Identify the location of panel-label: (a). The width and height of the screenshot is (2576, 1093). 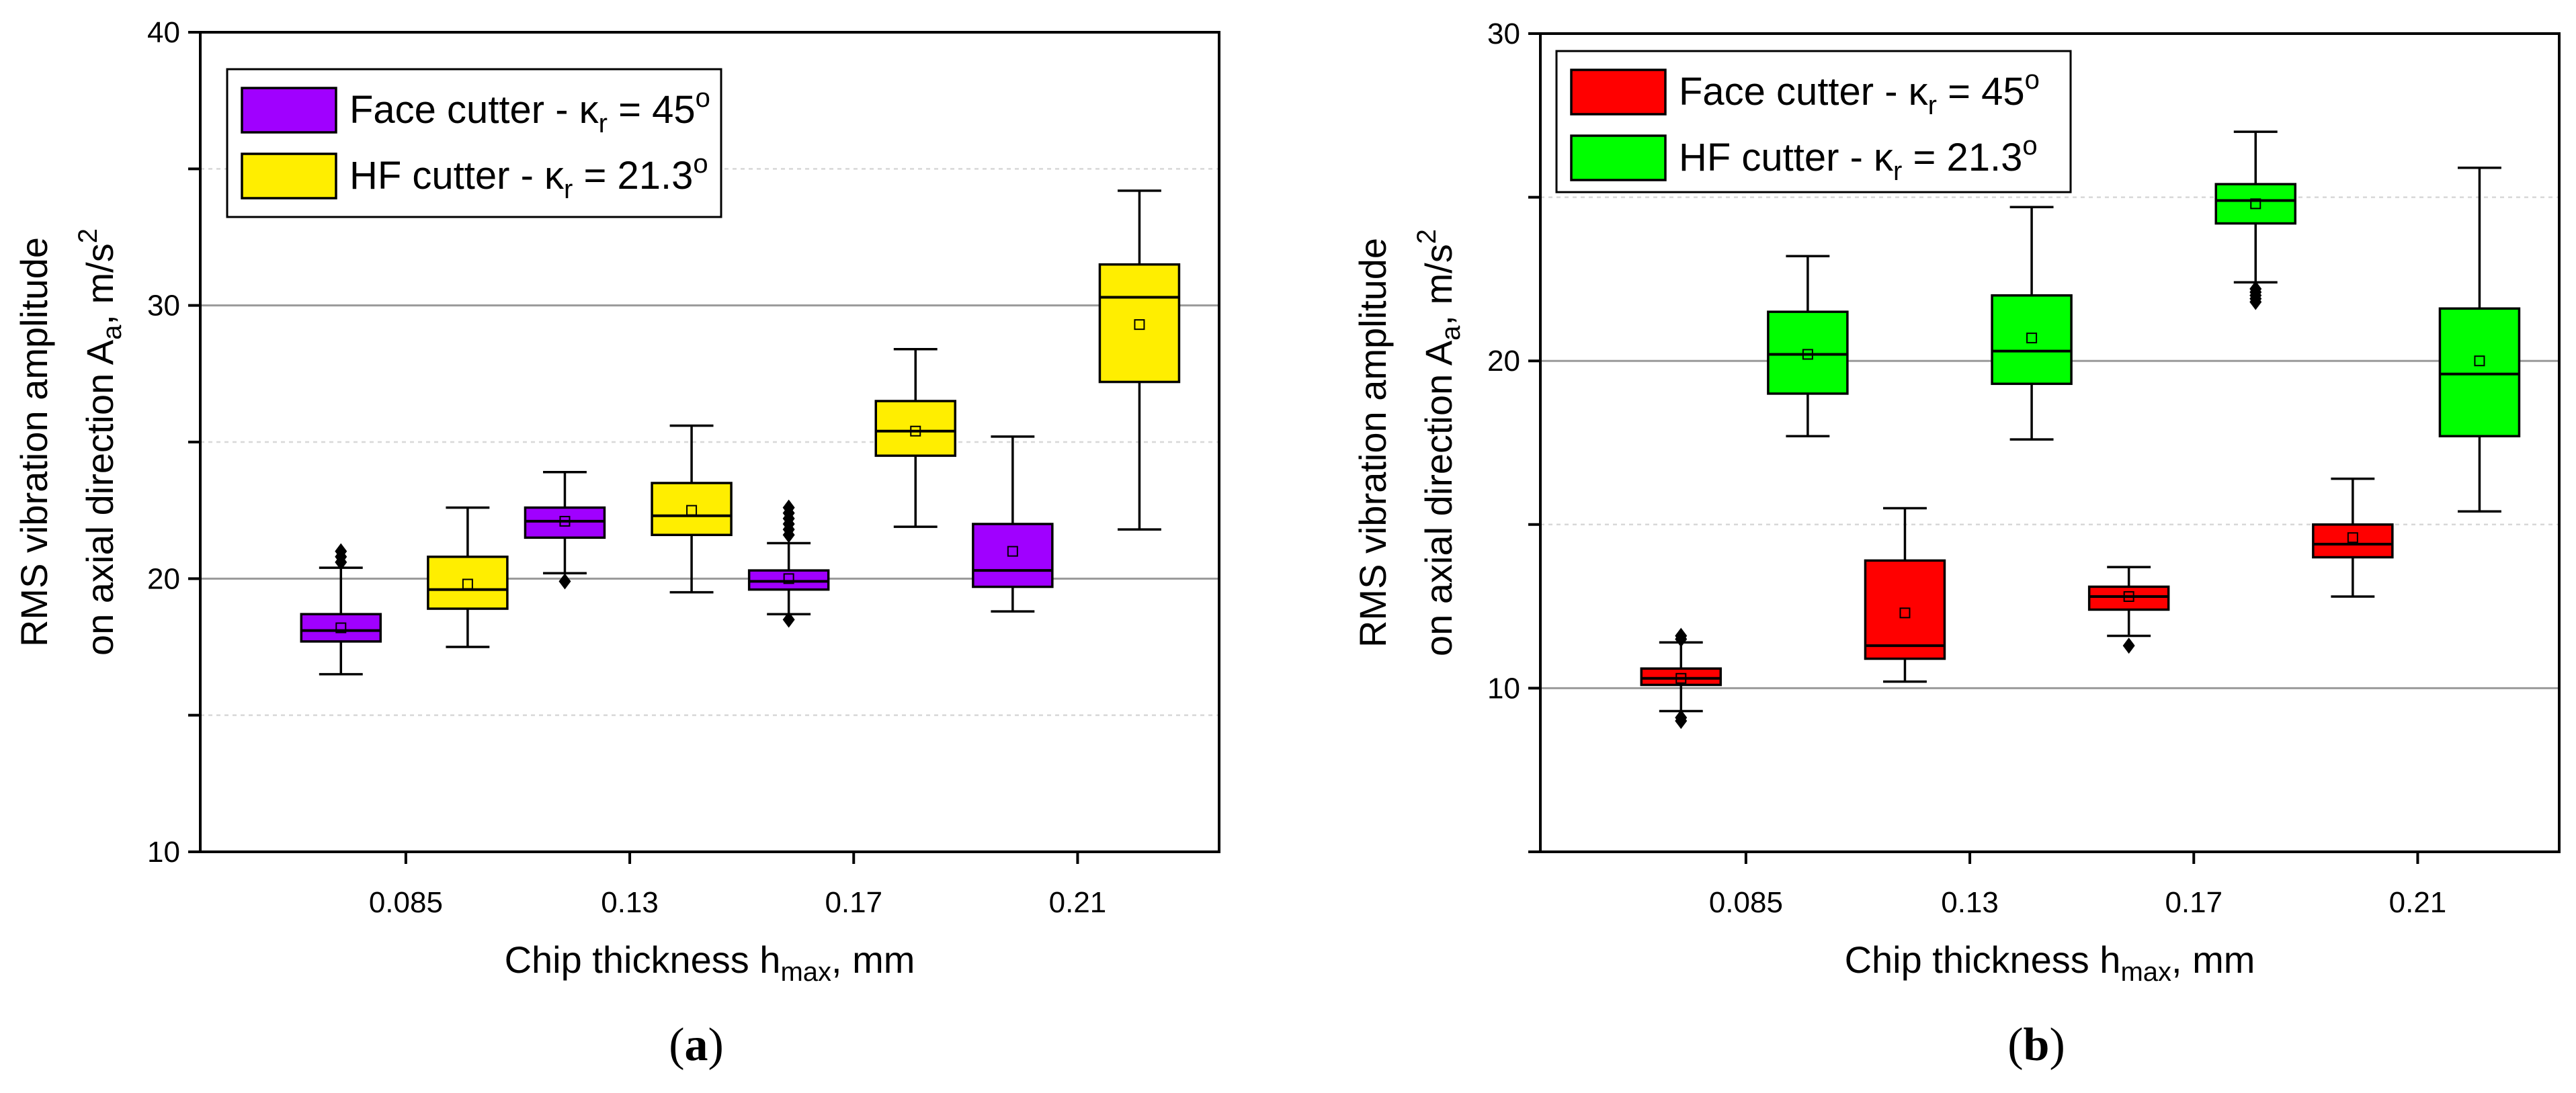
(696, 1045).